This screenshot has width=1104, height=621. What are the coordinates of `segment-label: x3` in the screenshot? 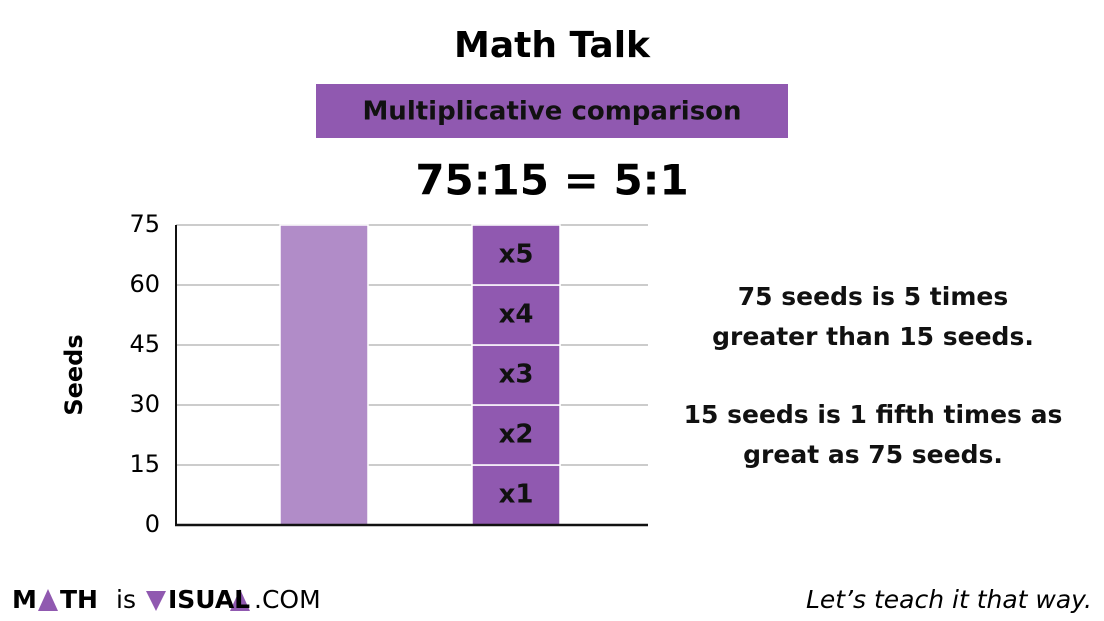 It's located at (516, 375).